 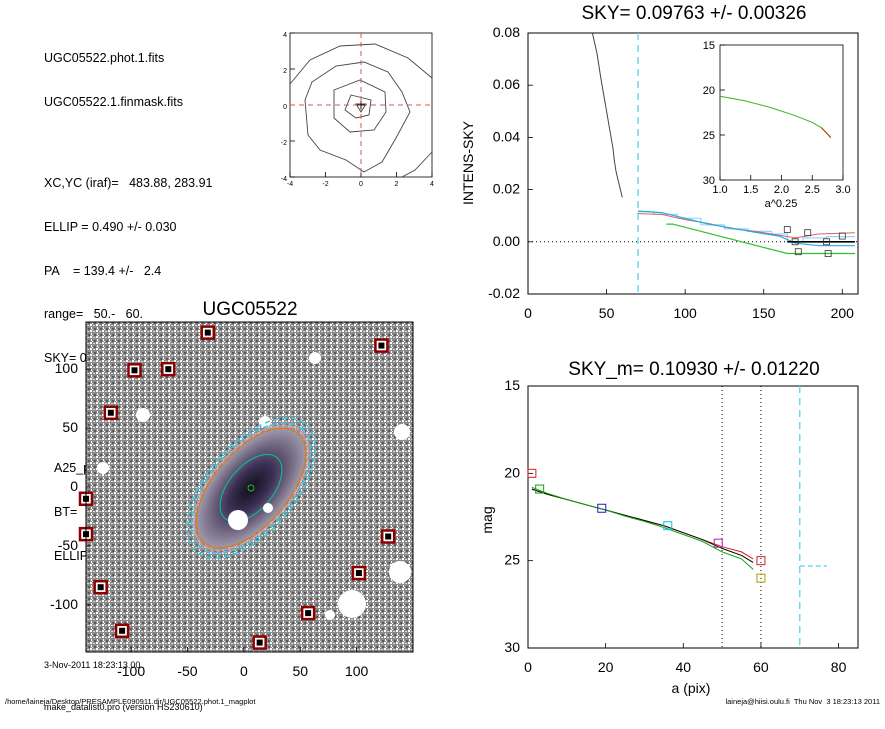 I want to click on sky-ytick-label: 0.00, so click(x=506, y=241).